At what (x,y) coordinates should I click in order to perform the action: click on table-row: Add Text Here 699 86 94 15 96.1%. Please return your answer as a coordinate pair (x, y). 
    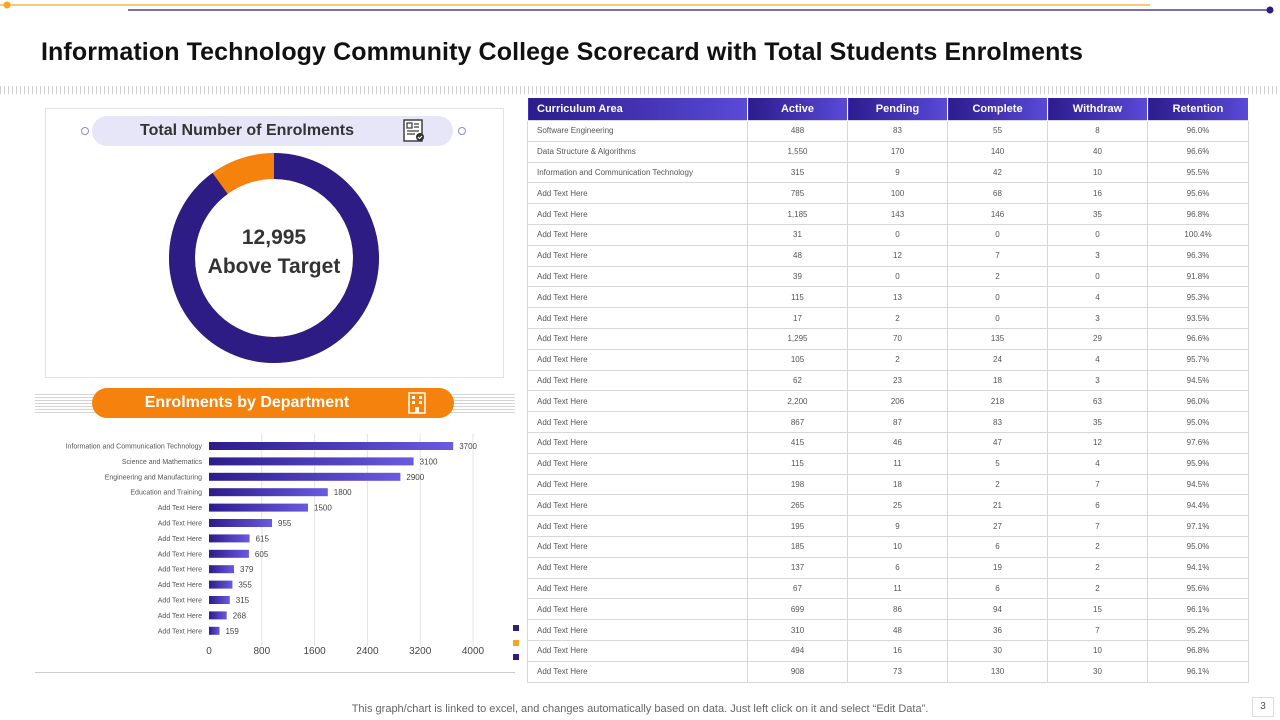
    Looking at the image, I should click on (888, 609).